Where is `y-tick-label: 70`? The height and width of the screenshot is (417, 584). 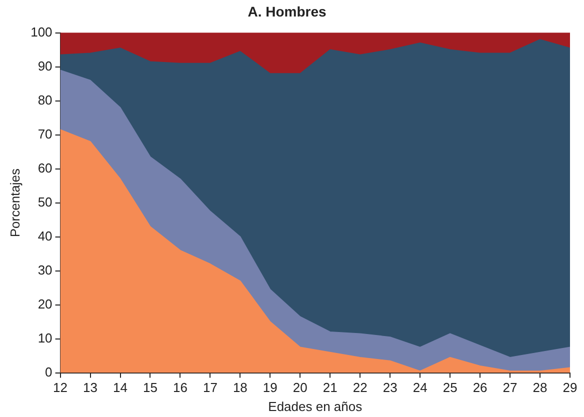 y-tick-label: 70 is located at coordinates (45, 134).